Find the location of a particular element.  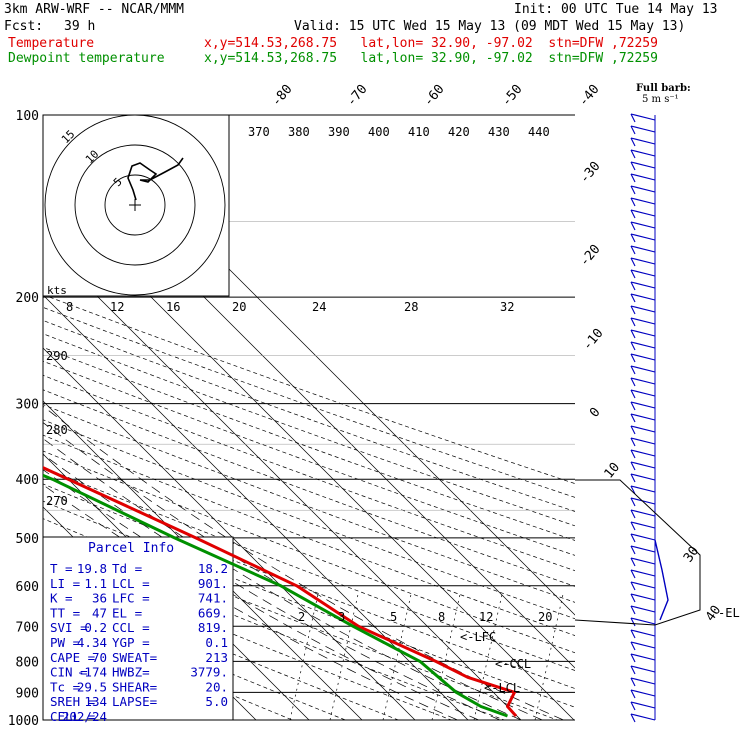

mixing-tick-label: 16 is located at coordinates (173, 307).